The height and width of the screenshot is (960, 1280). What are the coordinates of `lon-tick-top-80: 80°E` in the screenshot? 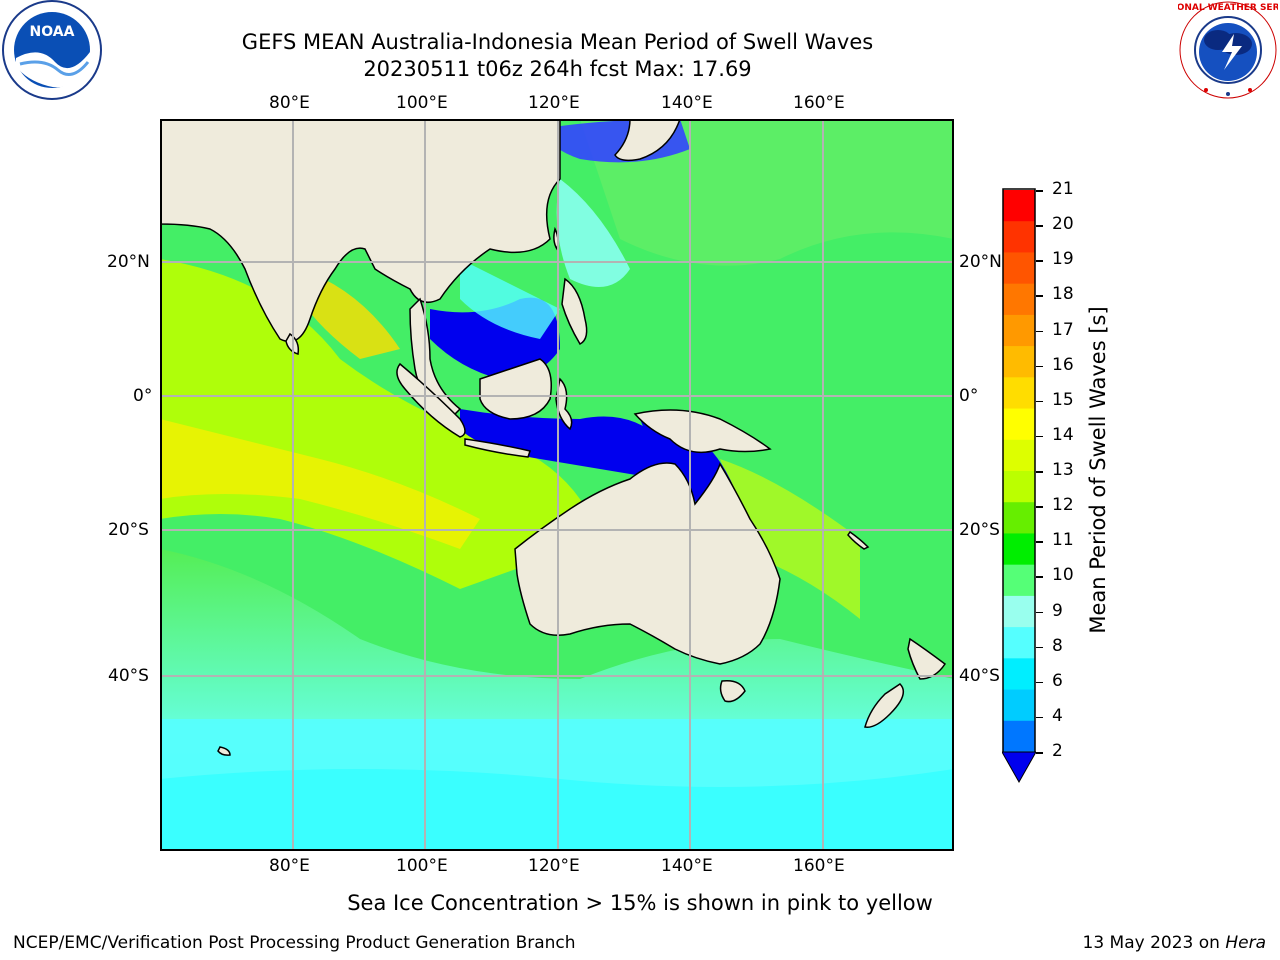 It's located at (289, 103).